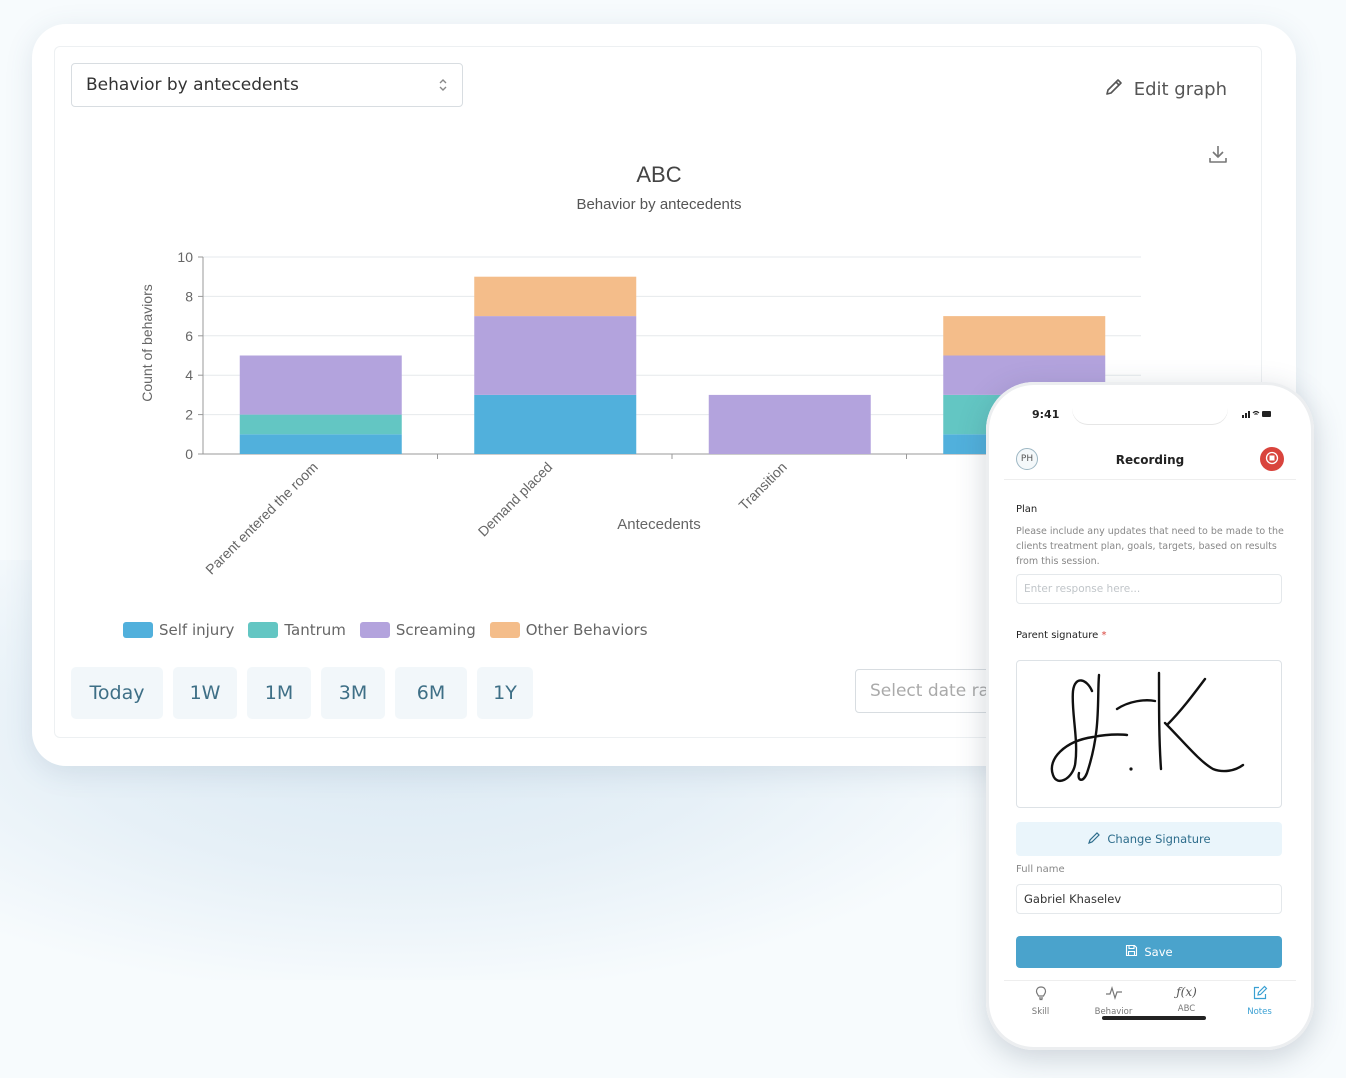 This screenshot has width=1346, height=1078. I want to click on range-button-1m: 1M, so click(279, 693).